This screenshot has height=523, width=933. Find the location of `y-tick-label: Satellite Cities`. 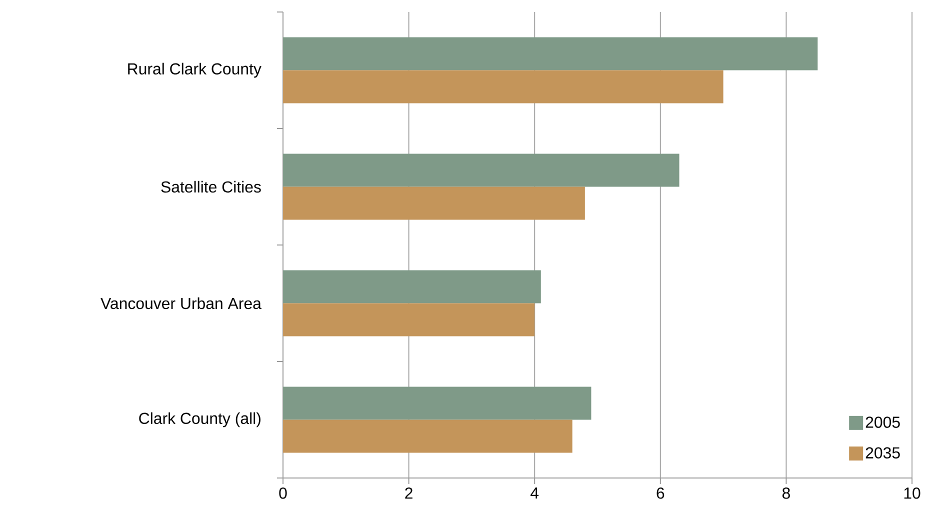

y-tick-label: Satellite Cities is located at coordinates (211, 186).